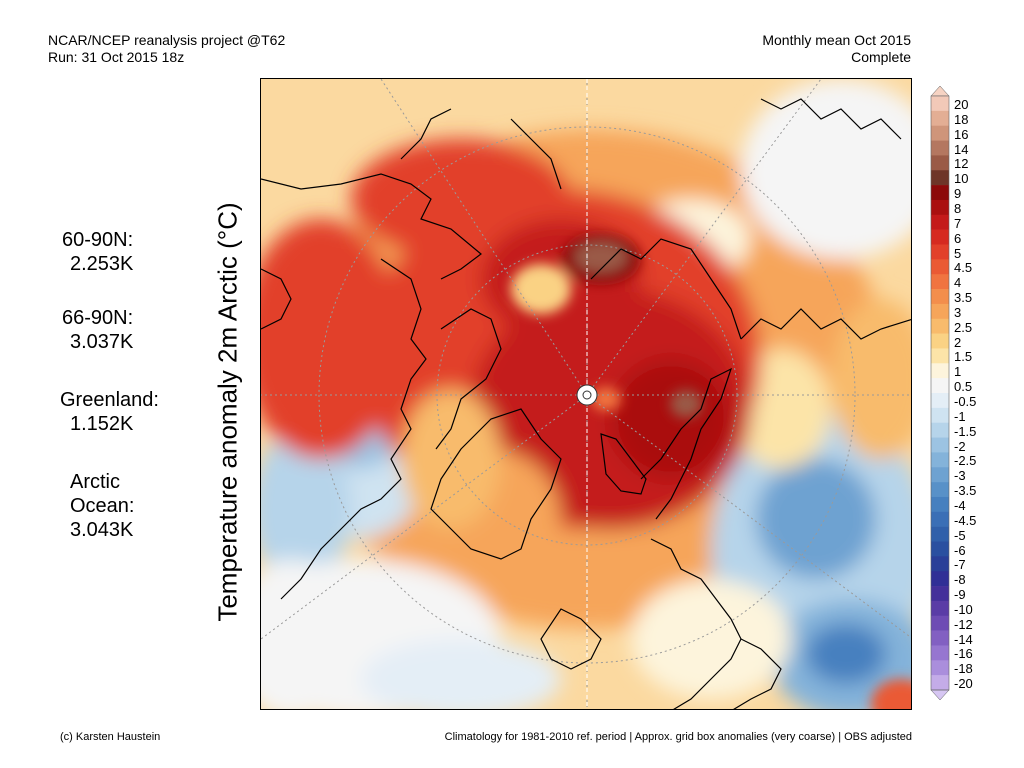  I want to click on colorbar-tick-label: -4, so click(960, 505).